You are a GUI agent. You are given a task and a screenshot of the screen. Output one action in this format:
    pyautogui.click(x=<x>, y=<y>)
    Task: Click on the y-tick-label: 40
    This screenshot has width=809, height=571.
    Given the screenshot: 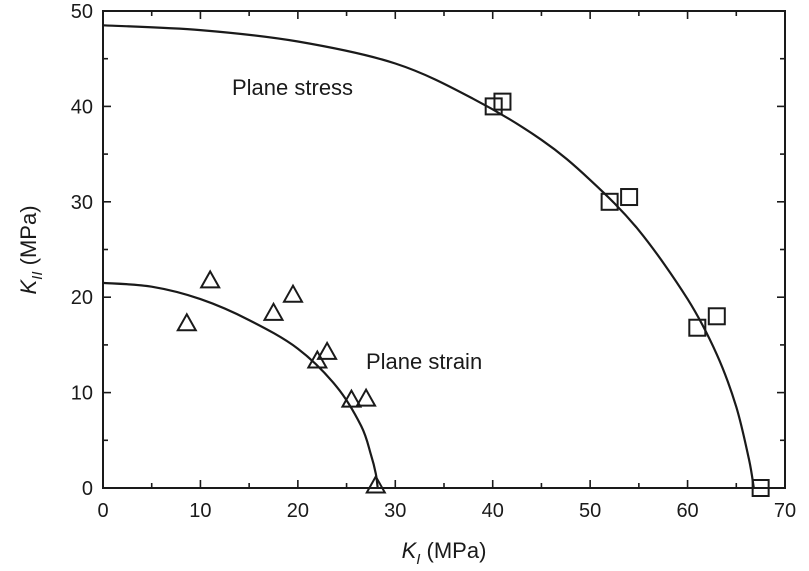 What is the action you would take?
    pyautogui.click(x=82, y=107)
    